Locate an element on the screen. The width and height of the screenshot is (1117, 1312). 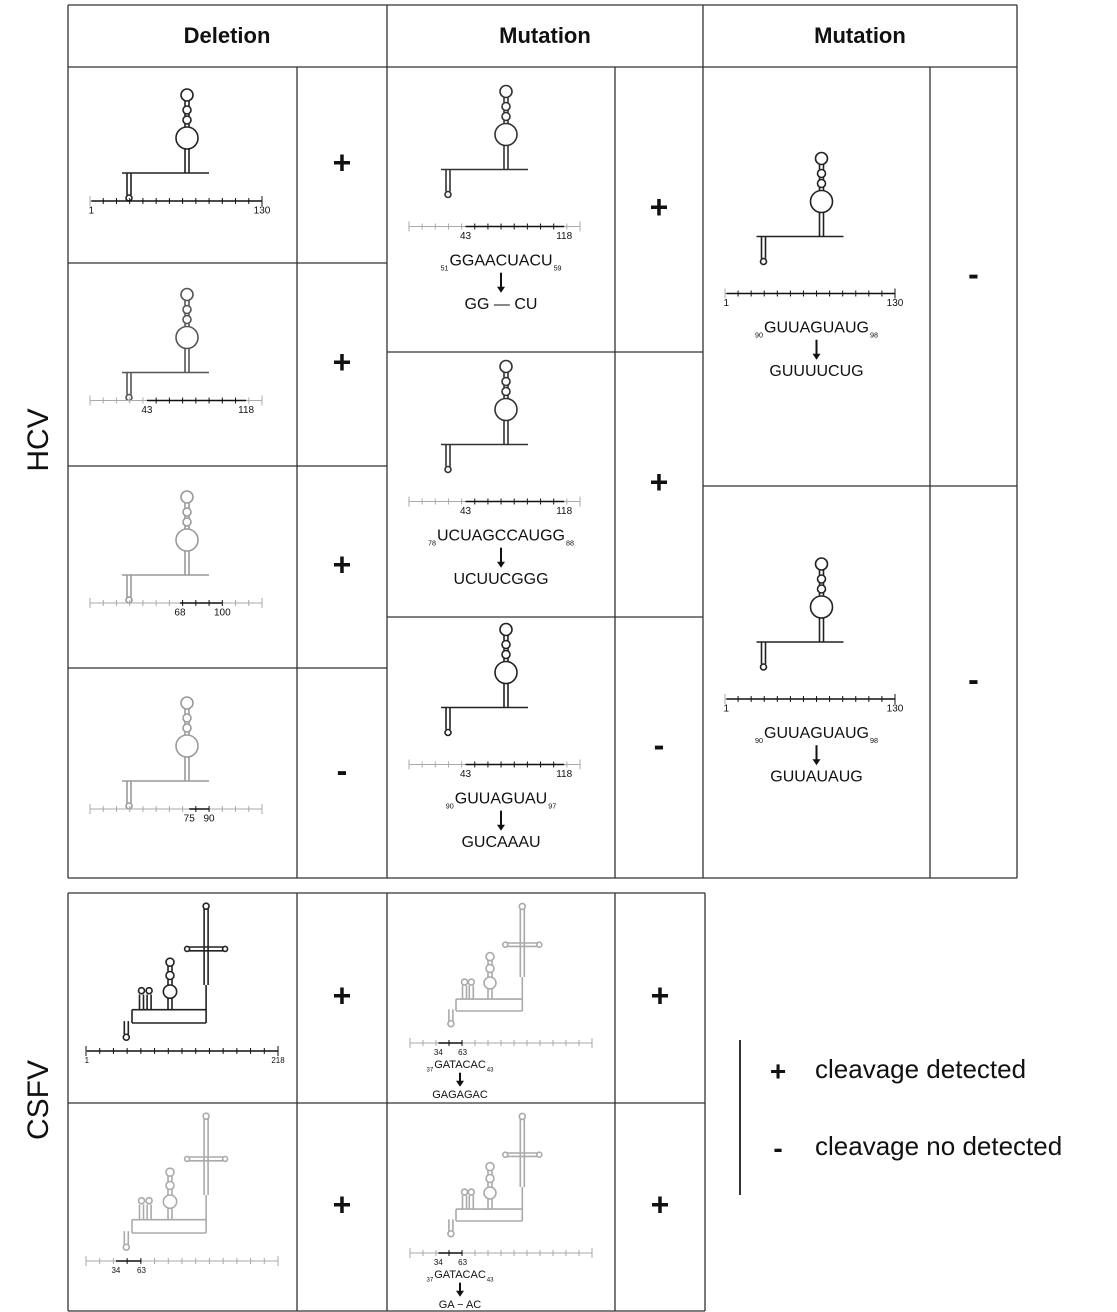
sequence-end: 43 is located at coordinates (490, 1071).